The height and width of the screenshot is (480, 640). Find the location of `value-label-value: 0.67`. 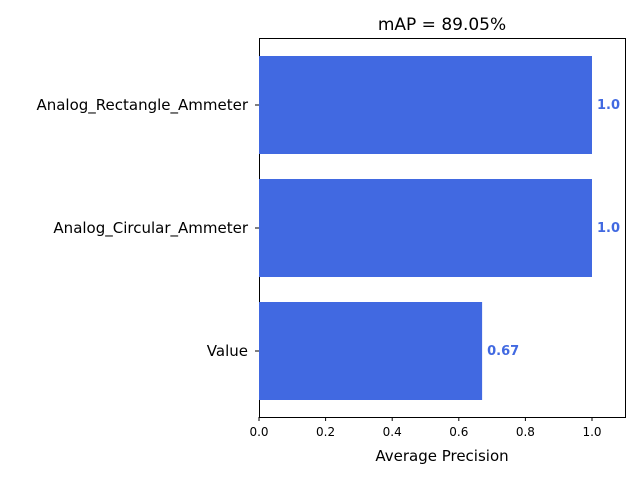

value-label-value: 0.67 is located at coordinates (503, 351).